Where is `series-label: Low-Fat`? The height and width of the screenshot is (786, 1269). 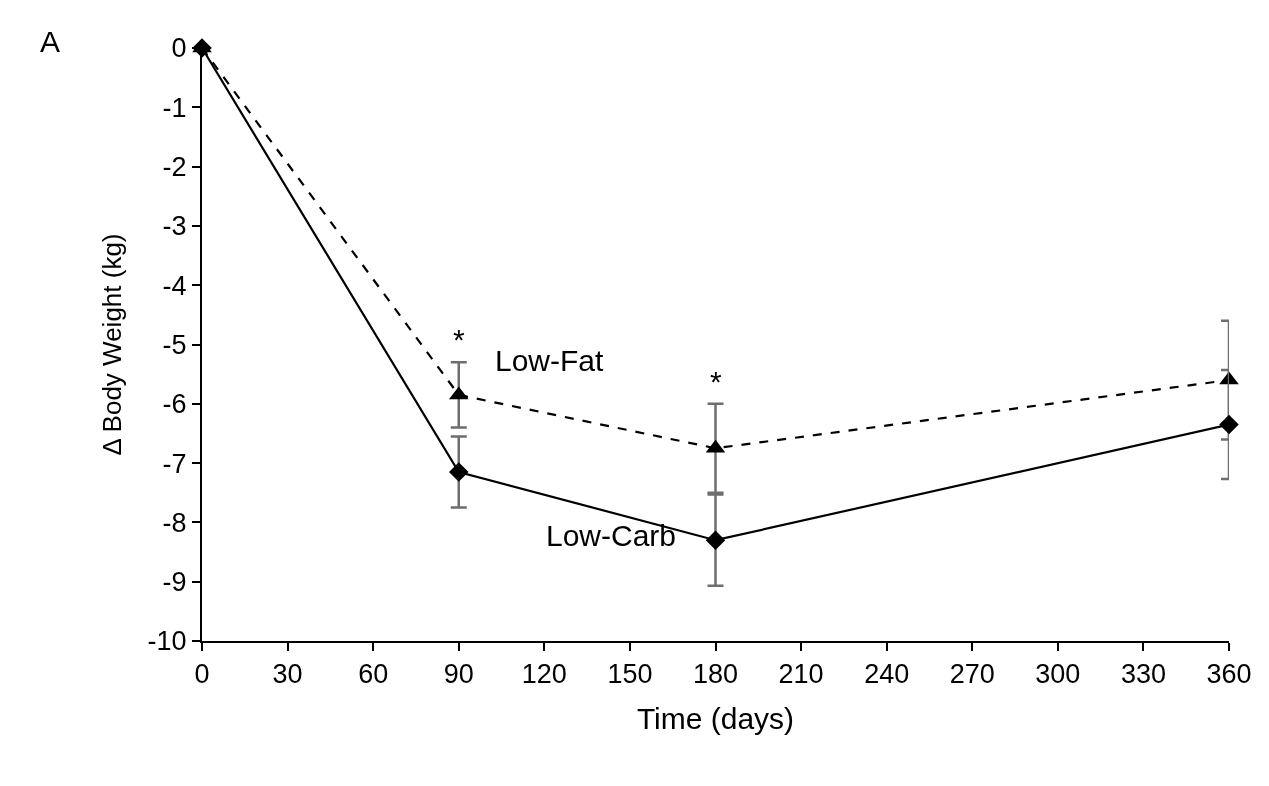
series-label: Low-Fat is located at coordinates (550, 360).